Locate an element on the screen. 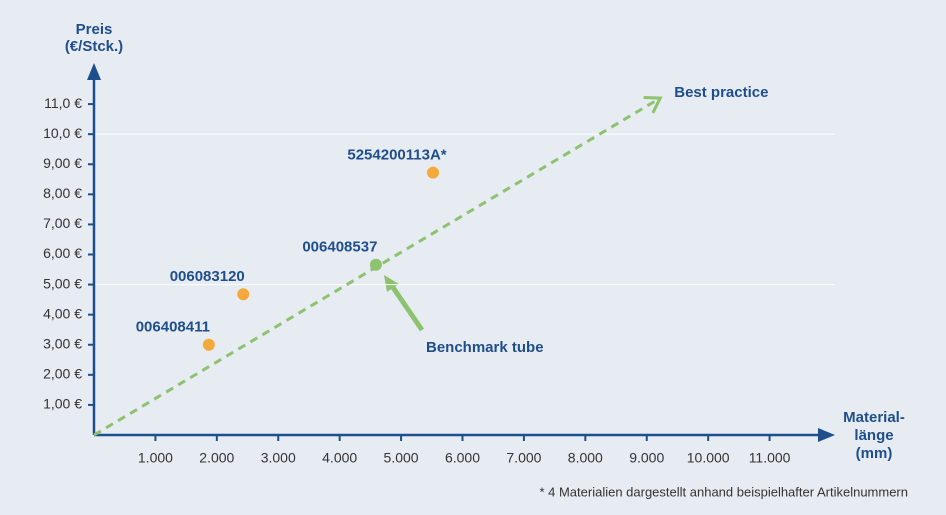 The image size is (946, 515). x-tick-label: 10.000 is located at coordinates (708, 458).